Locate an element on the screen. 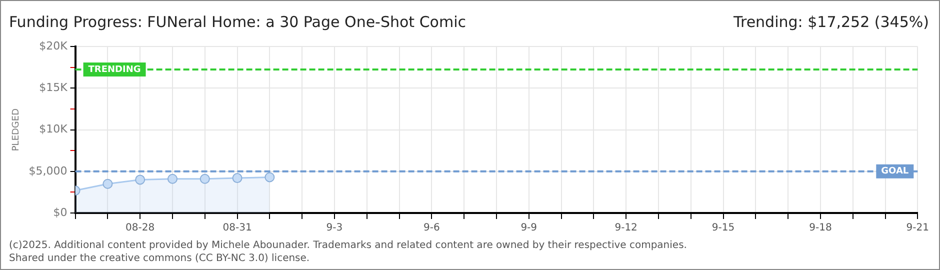 This screenshot has height=270, width=940. y-axis-title: PLEDGED is located at coordinates (17, 130).